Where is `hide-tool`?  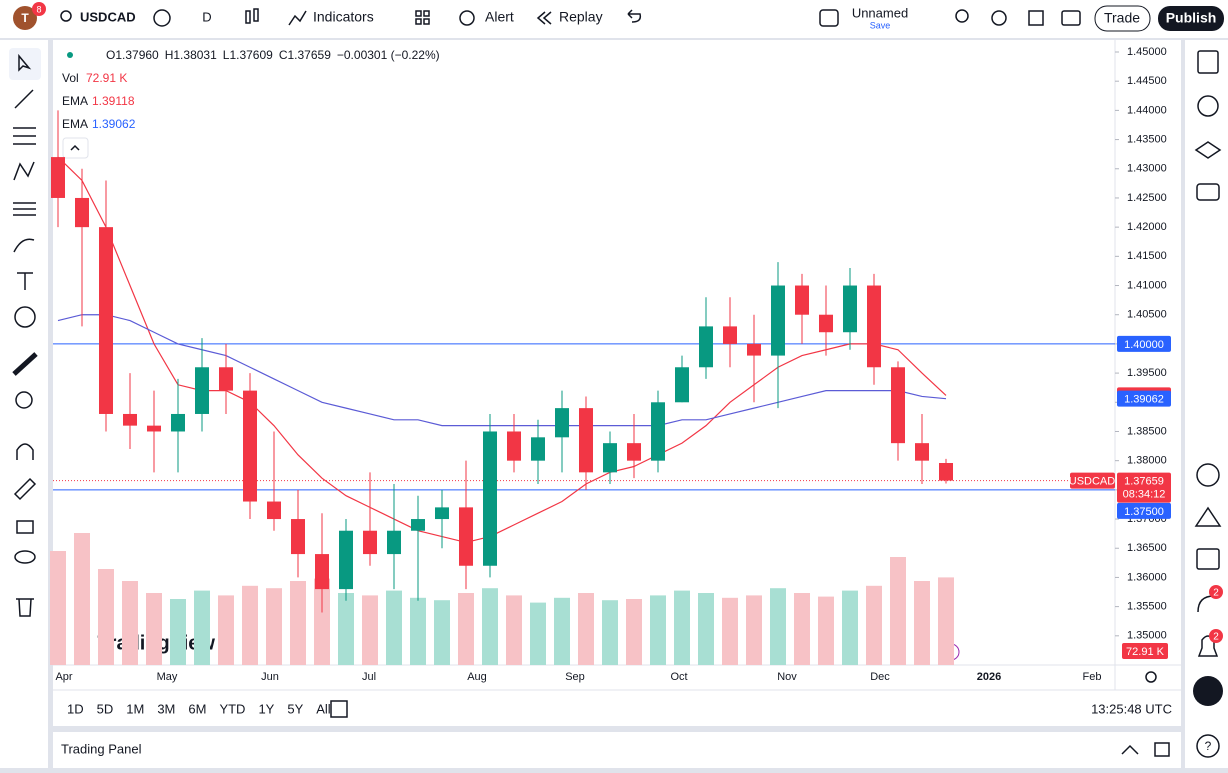 hide-tool is located at coordinates (25, 557).